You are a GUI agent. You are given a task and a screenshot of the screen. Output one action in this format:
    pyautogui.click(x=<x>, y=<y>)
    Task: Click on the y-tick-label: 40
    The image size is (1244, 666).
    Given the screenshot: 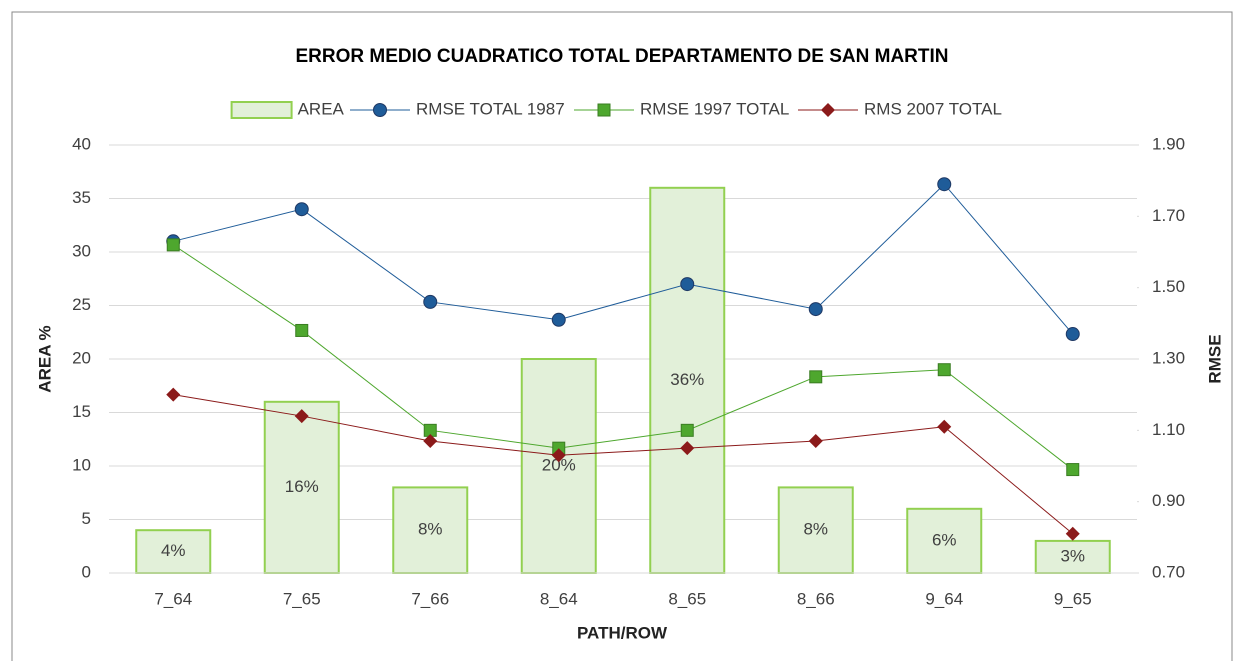 What is the action you would take?
    pyautogui.click(x=81, y=143)
    